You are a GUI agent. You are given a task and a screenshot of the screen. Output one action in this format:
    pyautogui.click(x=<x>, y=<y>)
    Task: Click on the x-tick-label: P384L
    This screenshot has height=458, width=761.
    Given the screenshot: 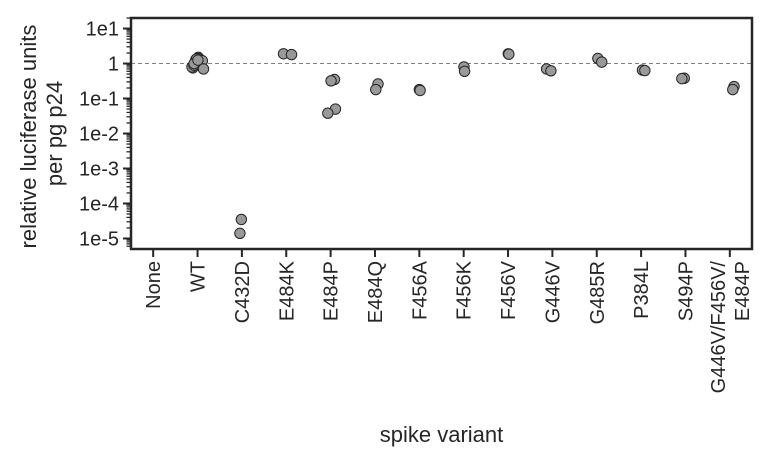 What is the action you would take?
    pyautogui.click(x=642, y=290)
    